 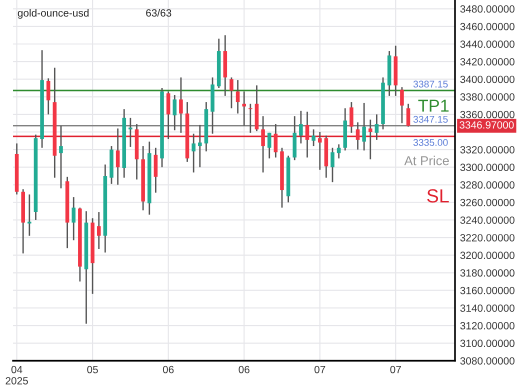 What do you see at coordinates (426, 161) in the screenshot?
I see `ref-line-label: At Price` at bounding box center [426, 161].